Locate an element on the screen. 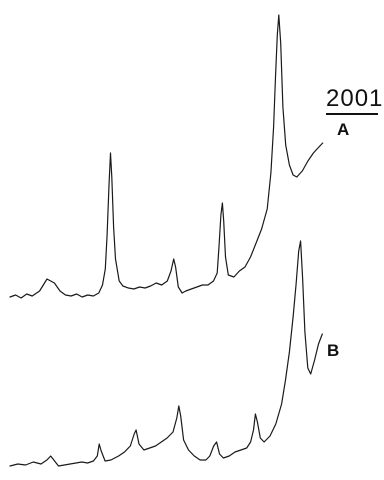 This screenshot has width=384, height=480. series-label-a: A is located at coordinates (343, 129).